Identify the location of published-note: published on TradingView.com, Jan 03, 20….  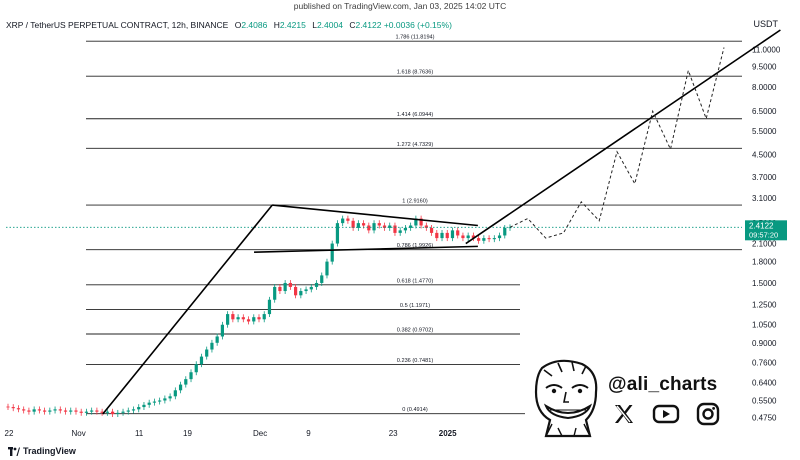
(400, 6).